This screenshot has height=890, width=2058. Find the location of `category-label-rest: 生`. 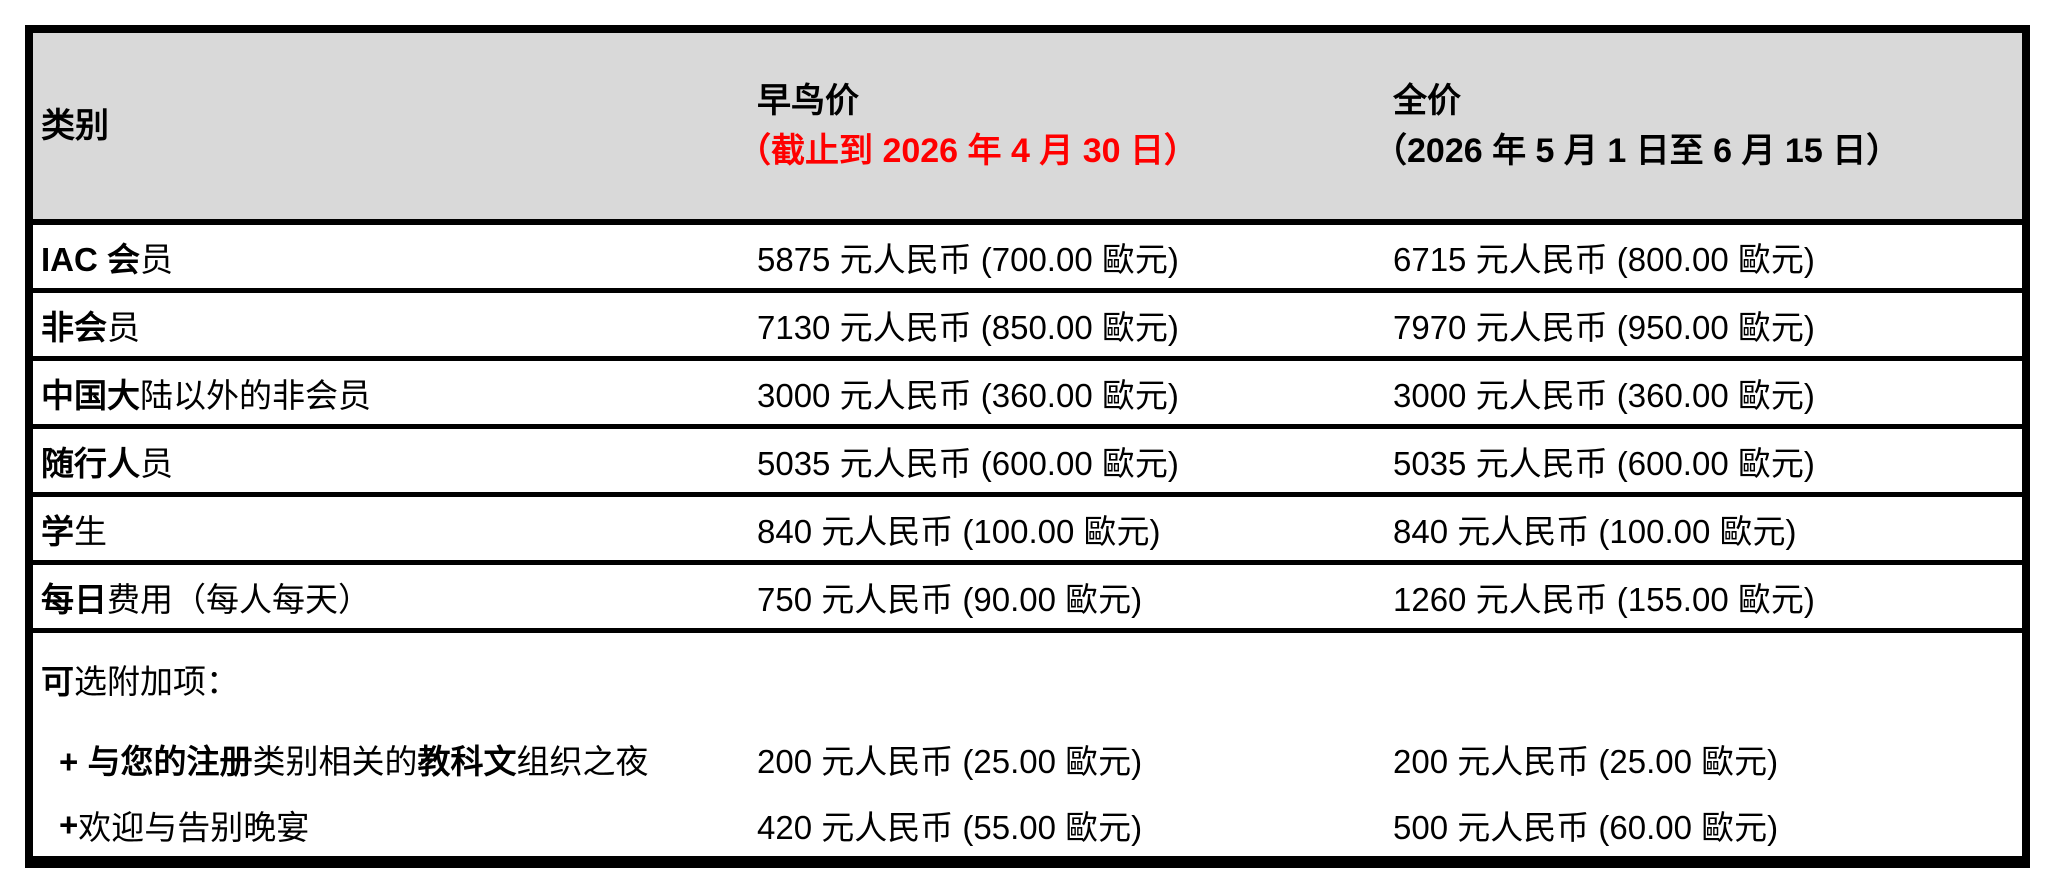

category-label-rest: 生 is located at coordinates (90, 531).